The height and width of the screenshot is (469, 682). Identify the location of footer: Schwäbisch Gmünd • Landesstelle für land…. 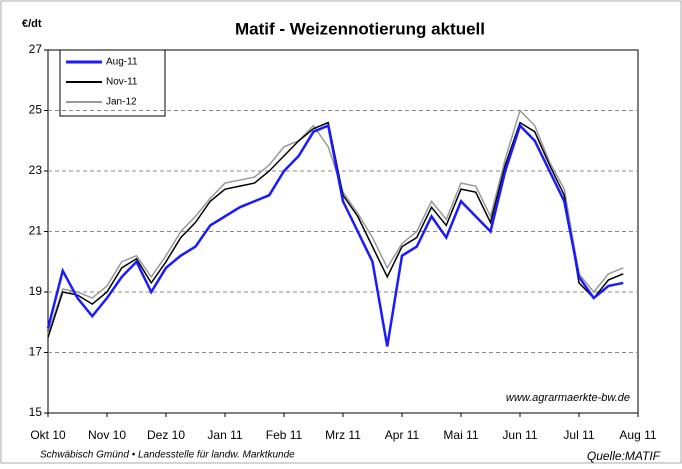
(167, 455).